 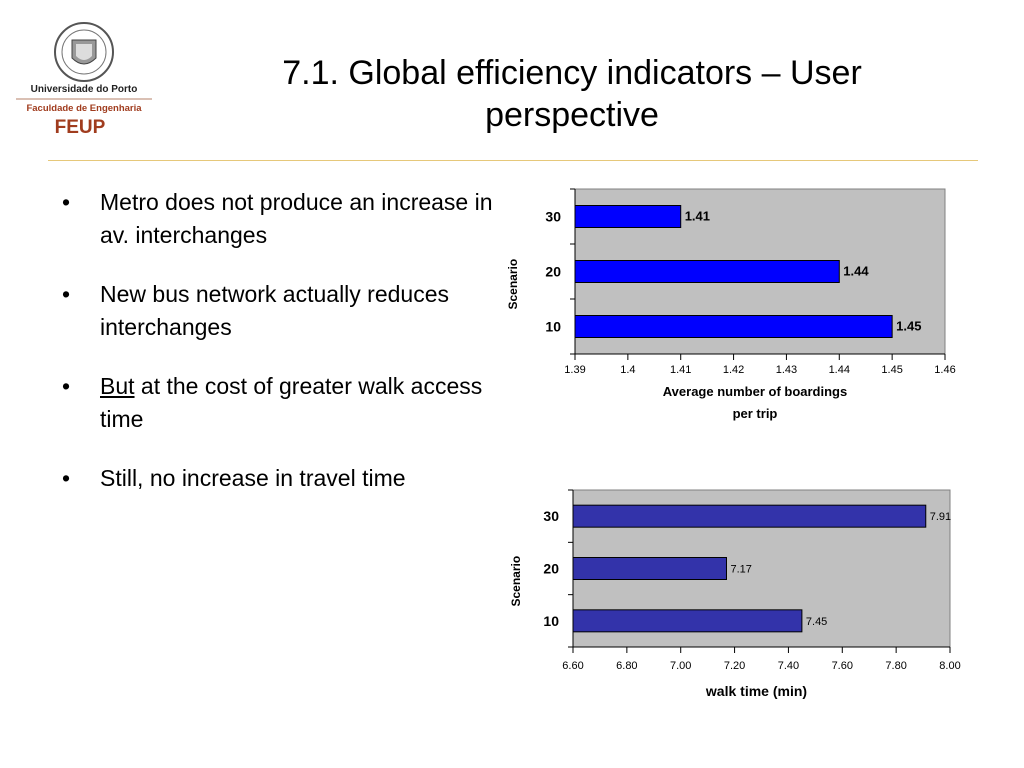 What do you see at coordinates (697, 216) in the screenshot?
I see `data-label: 1.41` at bounding box center [697, 216].